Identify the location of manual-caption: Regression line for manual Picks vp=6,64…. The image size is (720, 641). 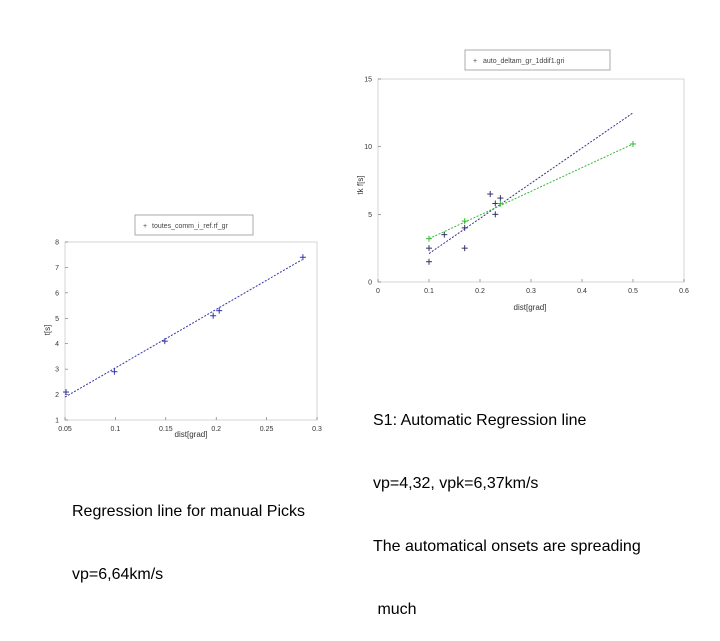
(188, 532).